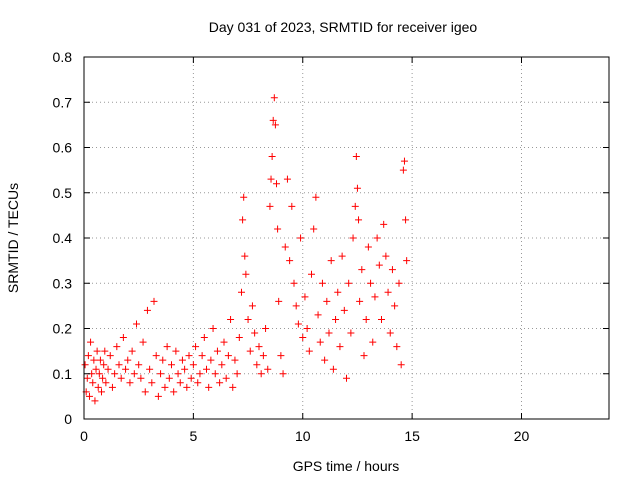 The height and width of the screenshot is (480, 640). Describe the element at coordinates (63, 102) in the screenshot. I see `y-tick-label: 0.7` at that location.